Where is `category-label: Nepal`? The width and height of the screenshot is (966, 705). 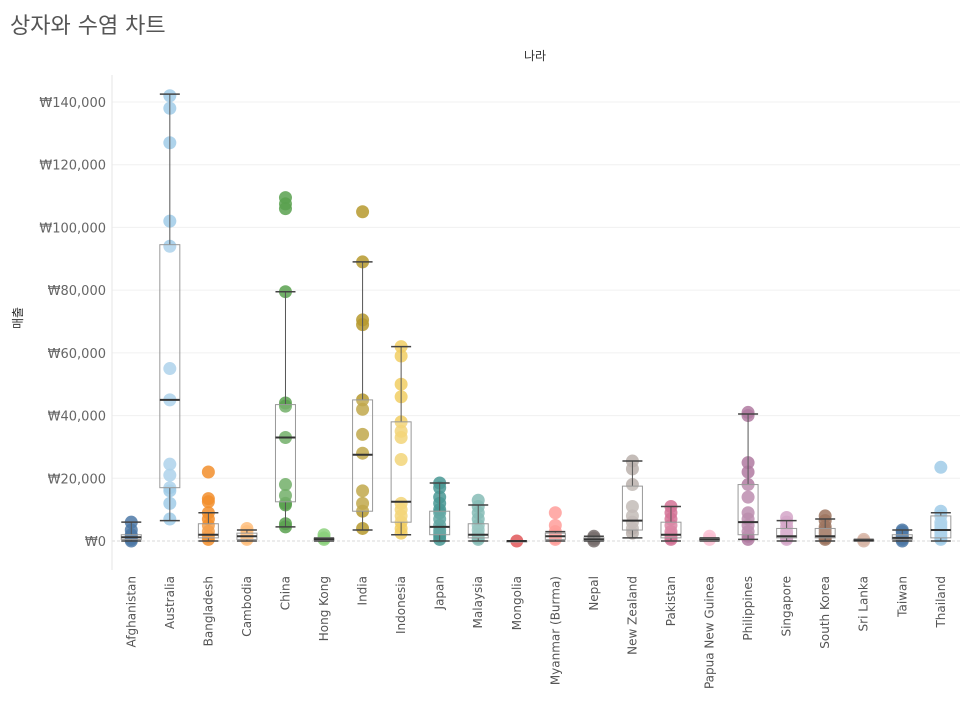
category-label: Nepal is located at coordinates (594, 593).